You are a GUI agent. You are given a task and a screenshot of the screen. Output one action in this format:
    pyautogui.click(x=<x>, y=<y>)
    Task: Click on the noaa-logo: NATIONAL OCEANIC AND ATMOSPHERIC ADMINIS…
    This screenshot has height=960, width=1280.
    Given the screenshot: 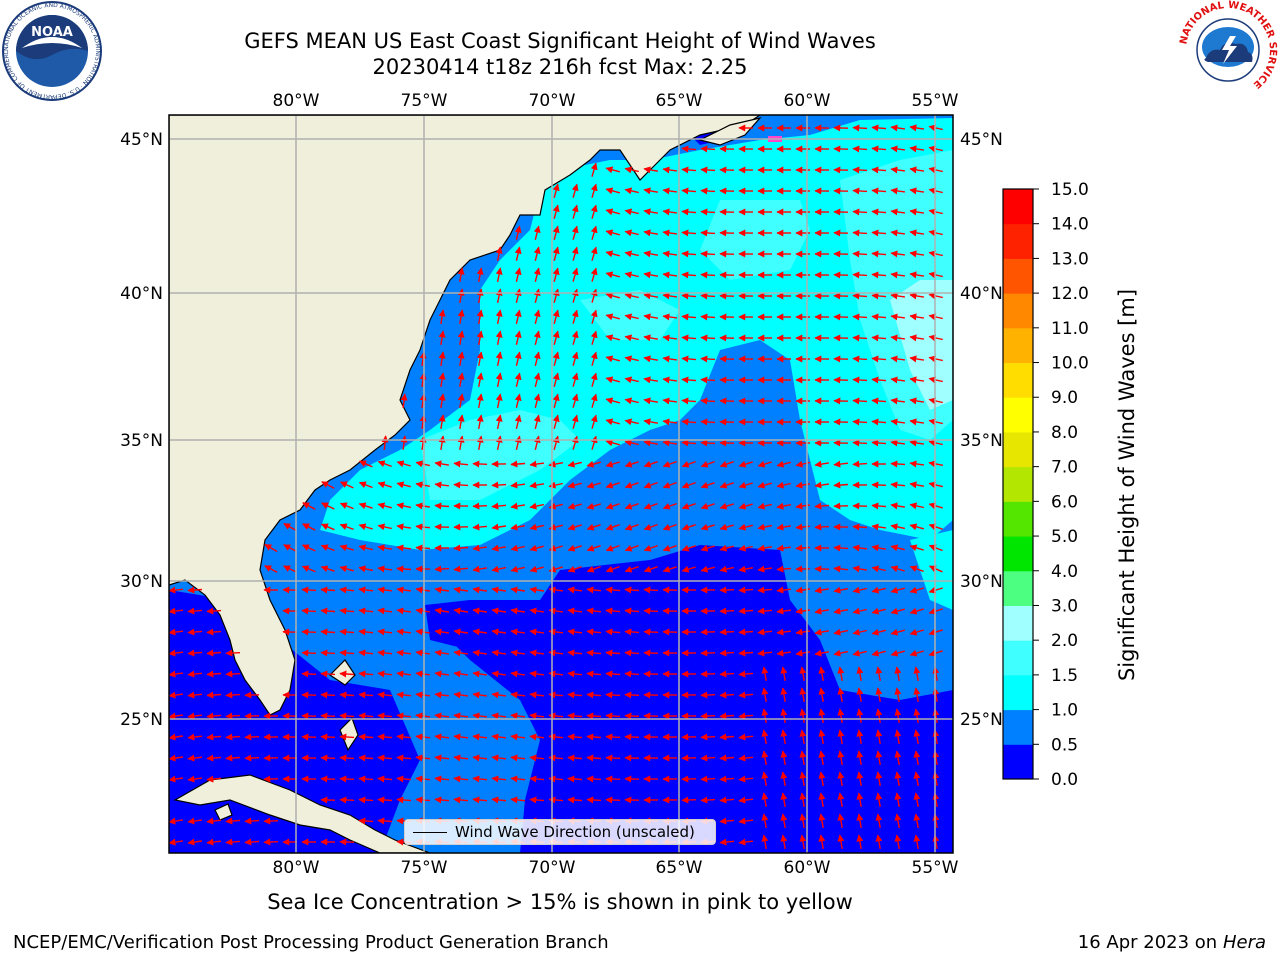 What is the action you would take?
    pyautogui.click(x=51, y=50)
    